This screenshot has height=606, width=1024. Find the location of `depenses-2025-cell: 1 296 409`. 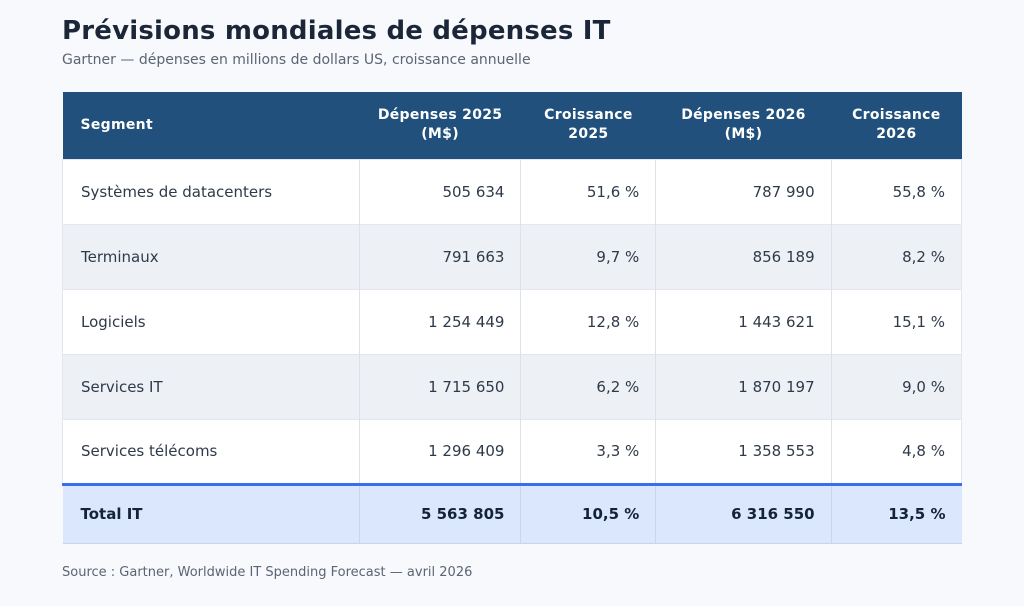

depenses-2025-cell: 1 296 409 is located at coordinates (439, 451).